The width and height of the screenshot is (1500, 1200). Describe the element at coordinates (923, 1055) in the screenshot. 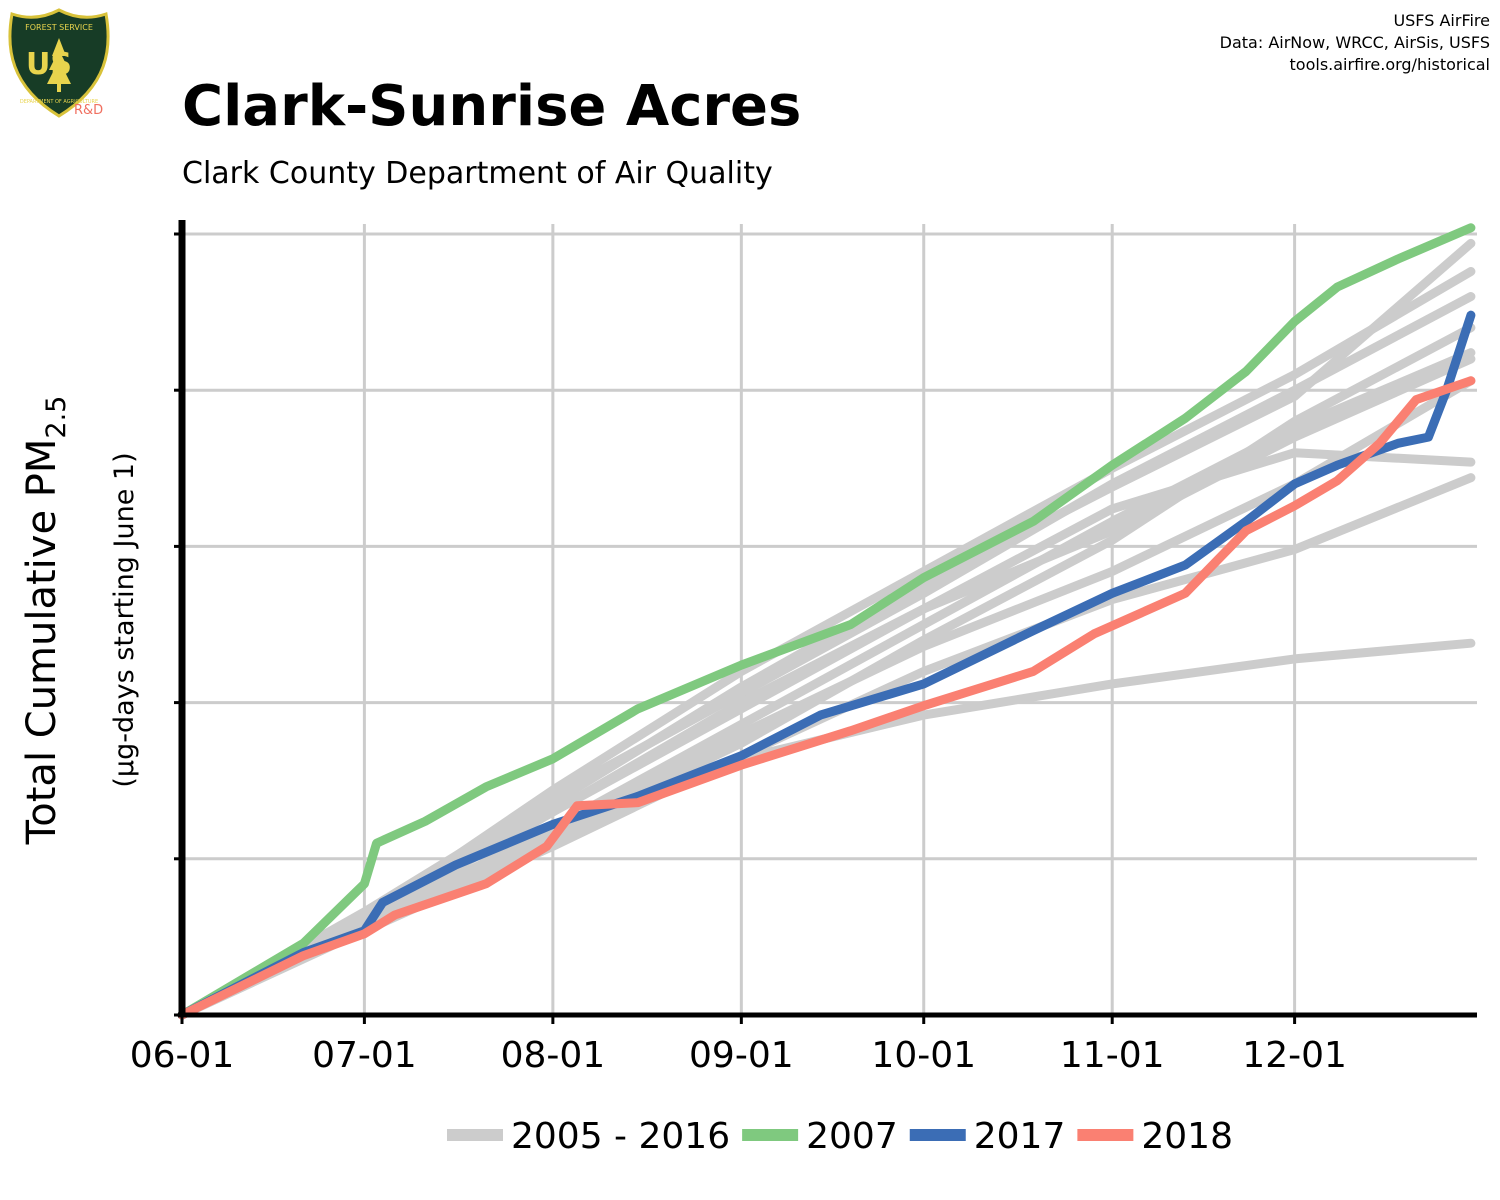

I see `x-tick-label: 10-01` at that location.